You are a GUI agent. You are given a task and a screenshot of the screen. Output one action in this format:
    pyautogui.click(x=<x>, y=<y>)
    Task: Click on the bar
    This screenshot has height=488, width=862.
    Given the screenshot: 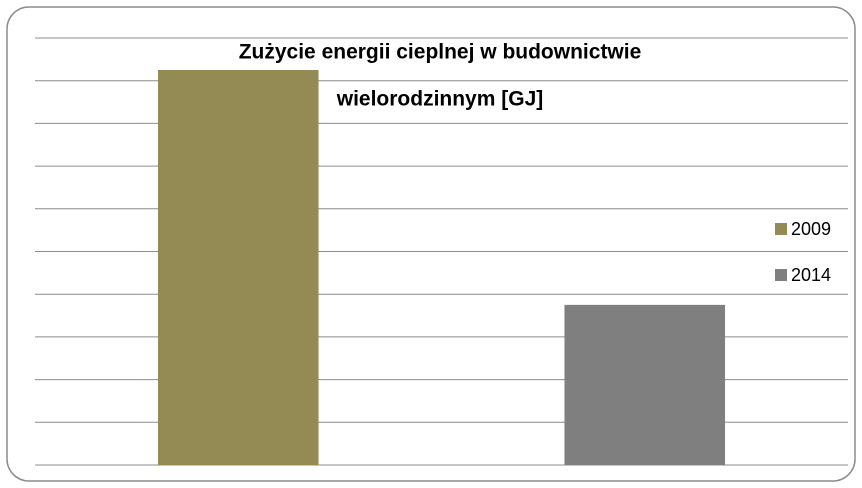 What is the action you would take?
    pyautogui.click(x=645, y=384)
    